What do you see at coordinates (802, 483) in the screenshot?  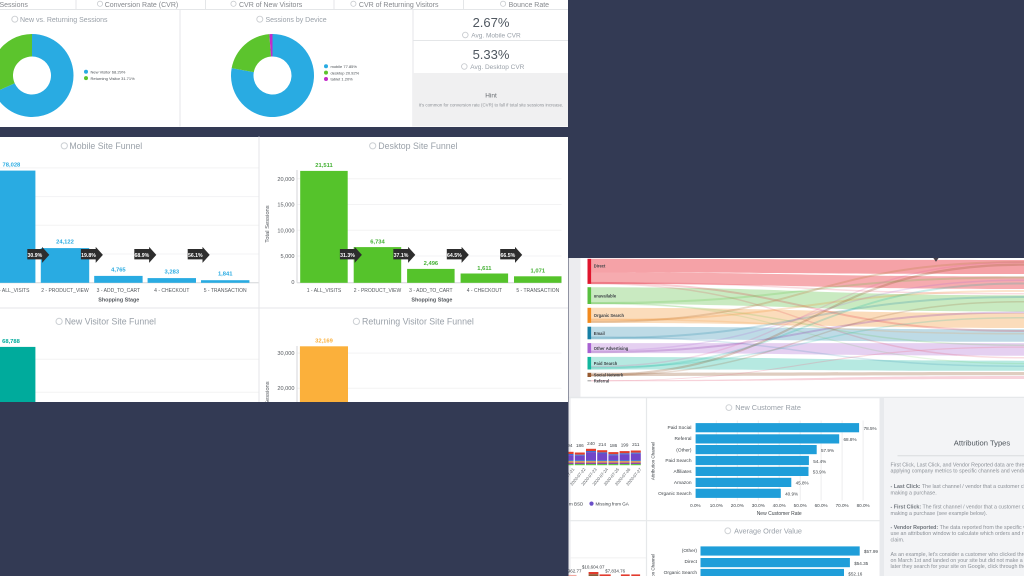 I see `svg-text: 45.8%` at bounding box center [802, 483].